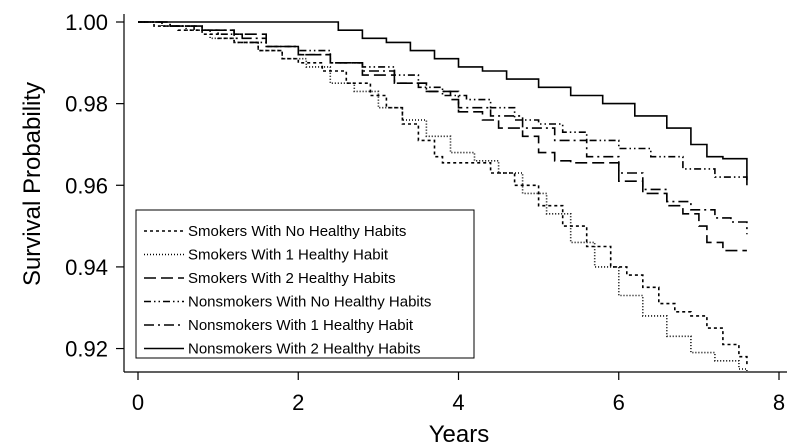 The height and width of the screenshot is (446, 787). Describe the element at coordinates (86, 185) in the screenshot. I see `y-tick-label: 0.96` at that location.